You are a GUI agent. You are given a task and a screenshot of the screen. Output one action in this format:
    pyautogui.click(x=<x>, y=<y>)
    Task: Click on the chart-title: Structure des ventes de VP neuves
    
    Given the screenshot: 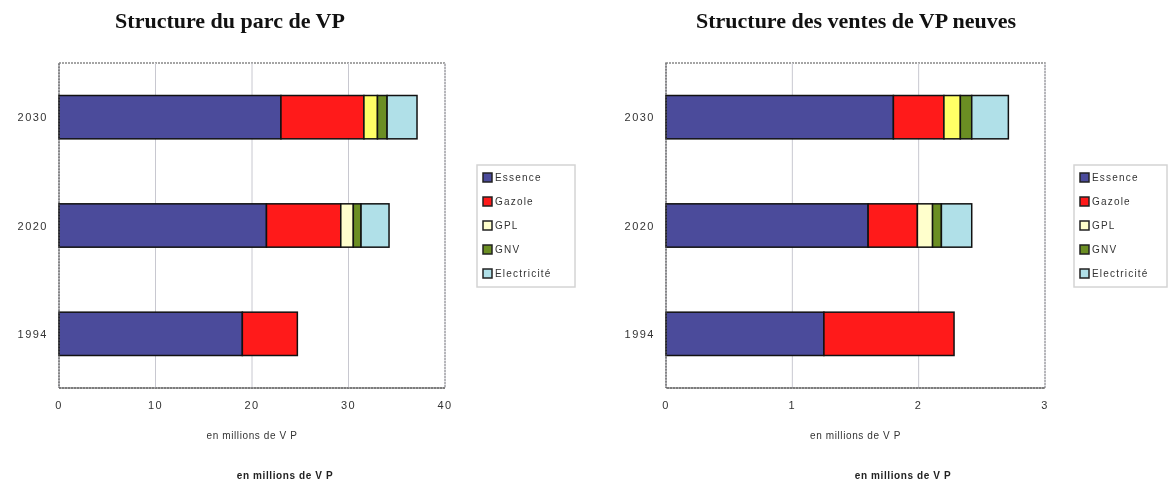 What is the action you would take?
    pyautogui.click(x=856, y=20)
    